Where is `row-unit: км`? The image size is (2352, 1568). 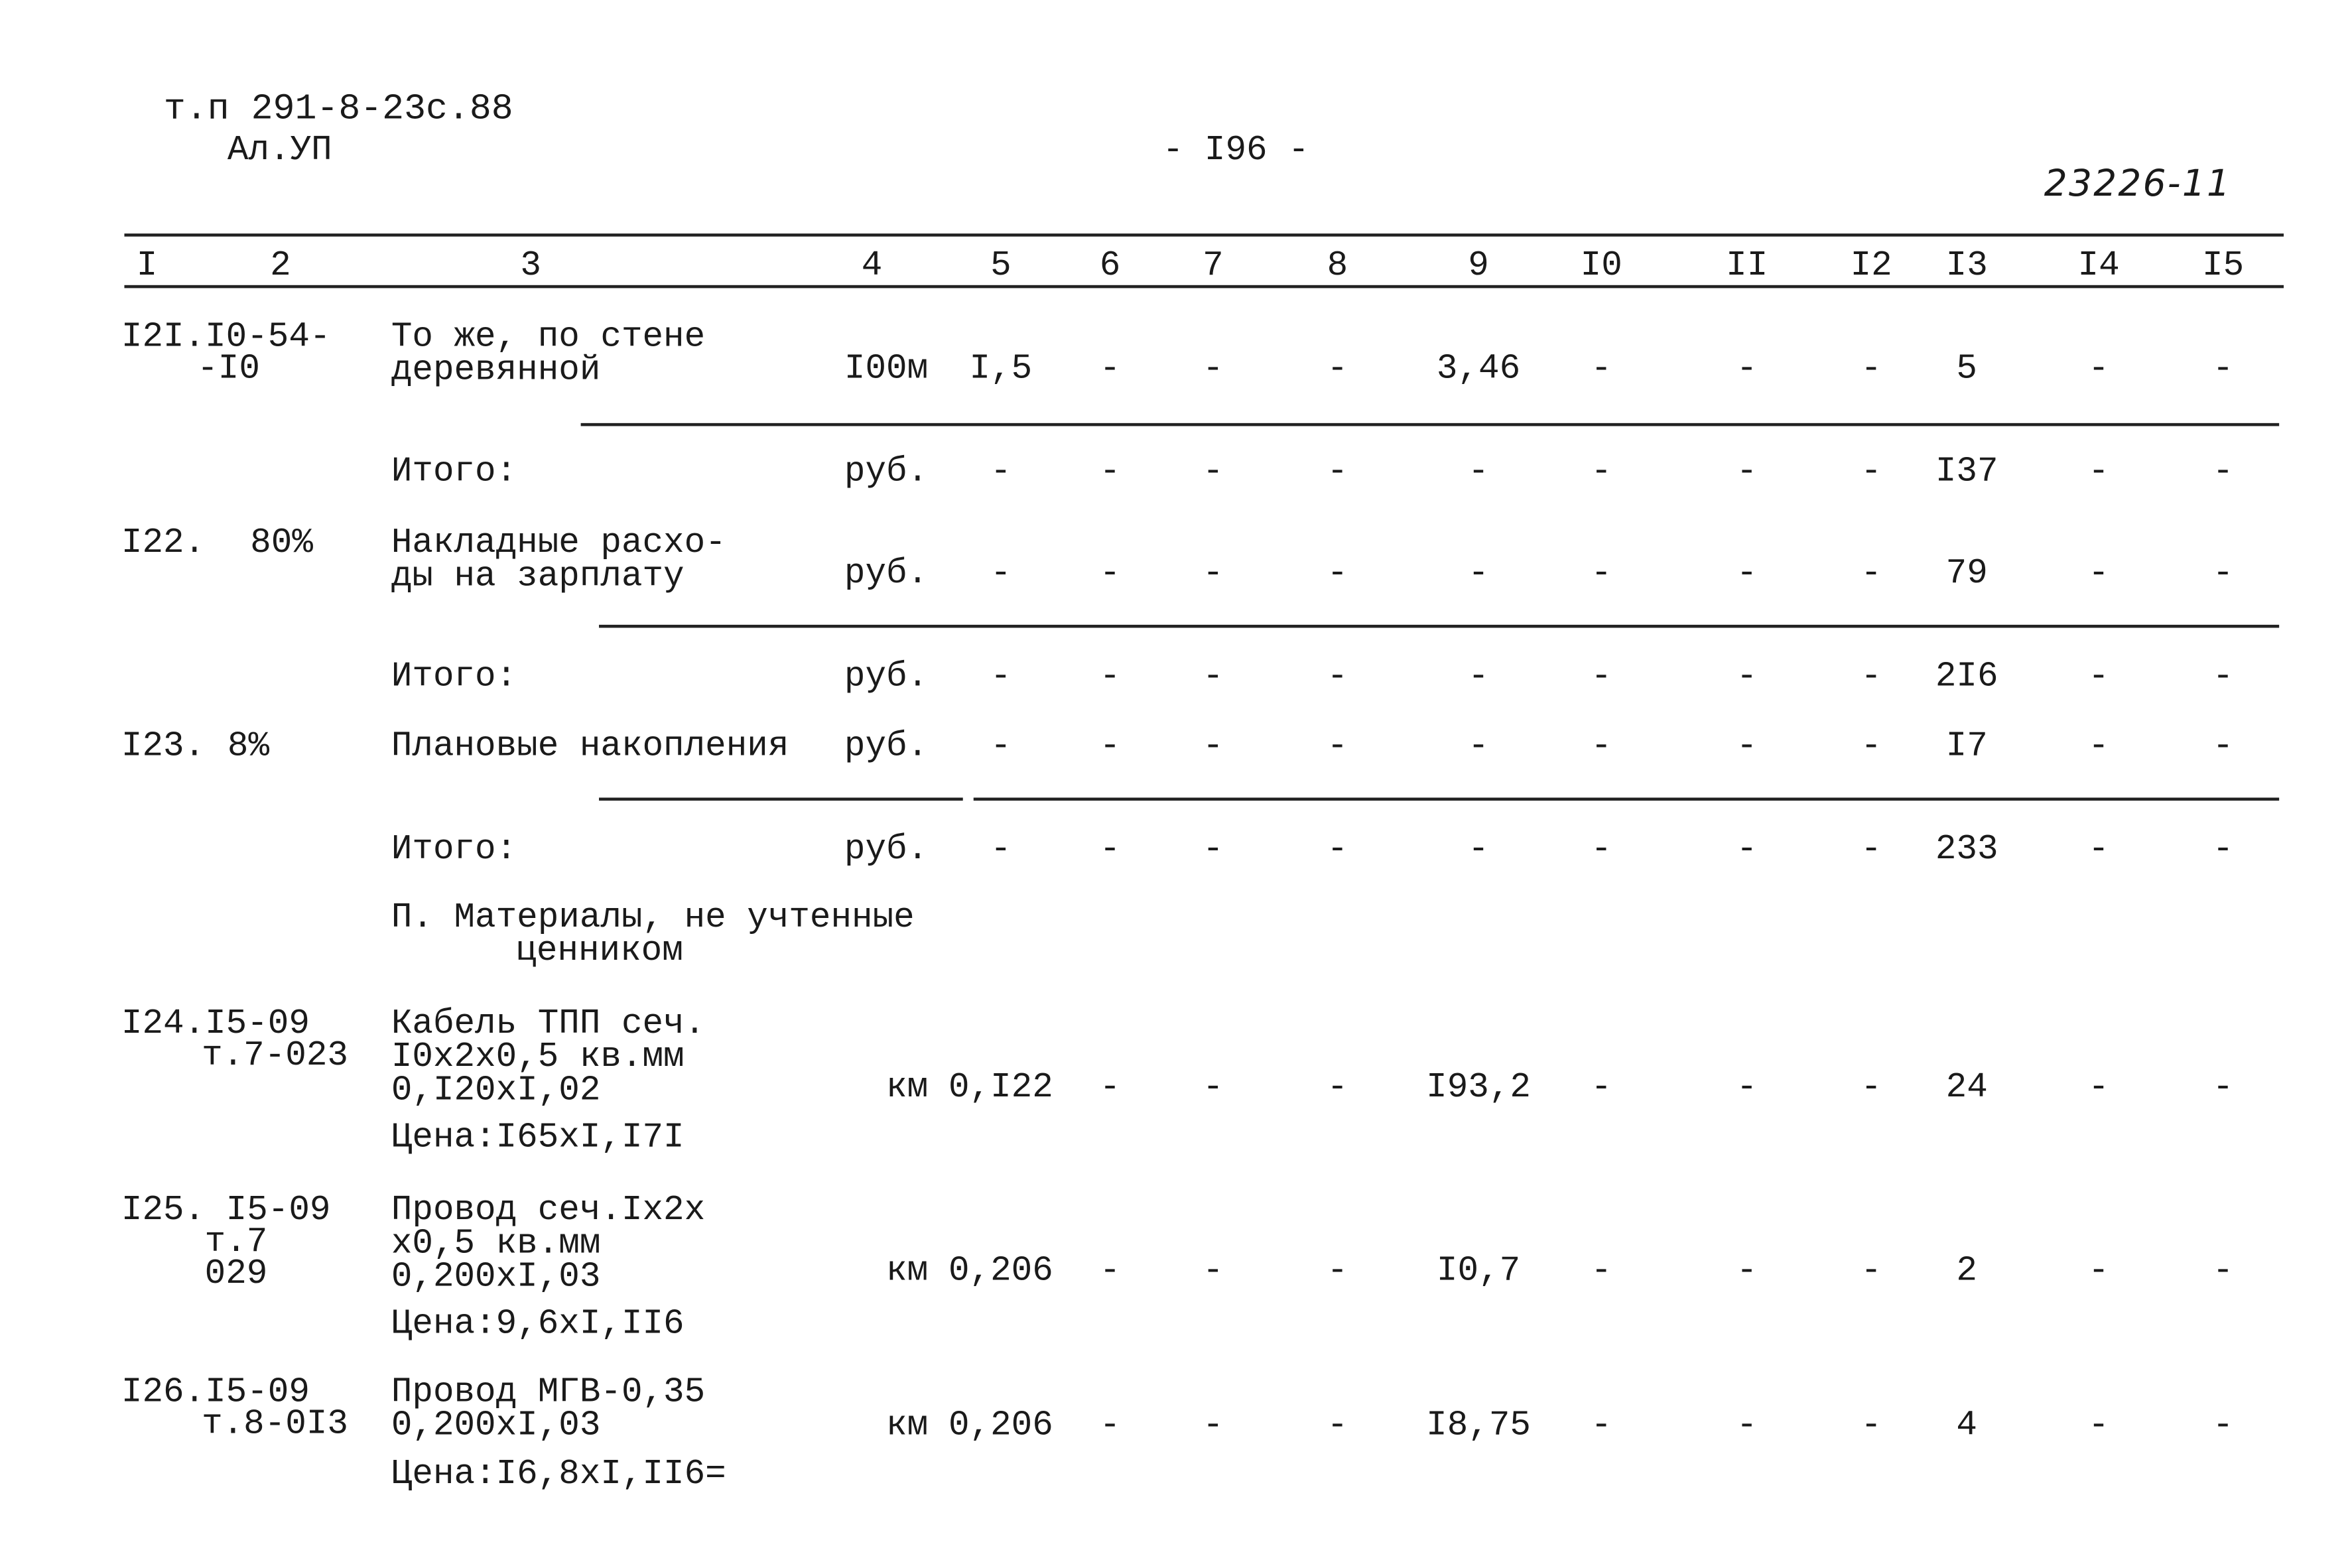
row-unit: км is located at coordinates (908, 1087).